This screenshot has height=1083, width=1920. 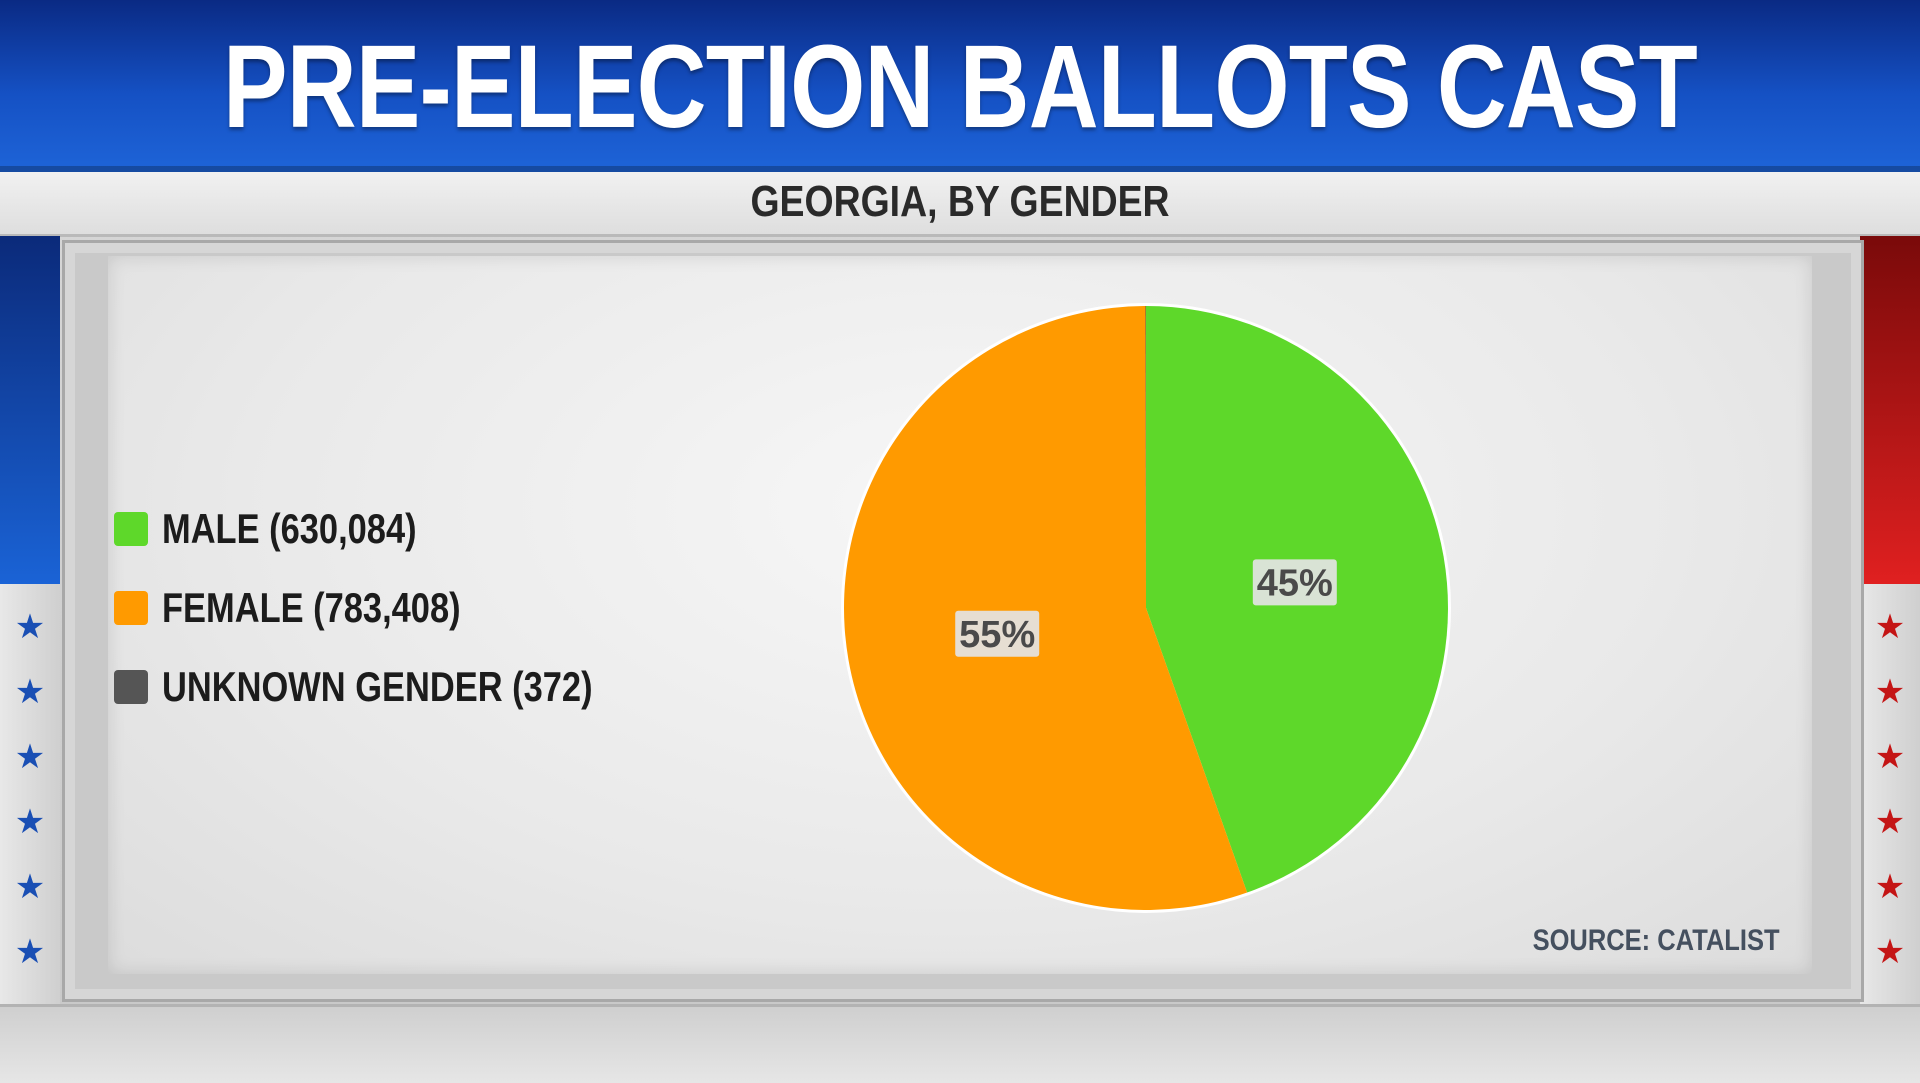 I want to click on source-credit: SOURCE: CATALIST, so click(x=1656, y=941).